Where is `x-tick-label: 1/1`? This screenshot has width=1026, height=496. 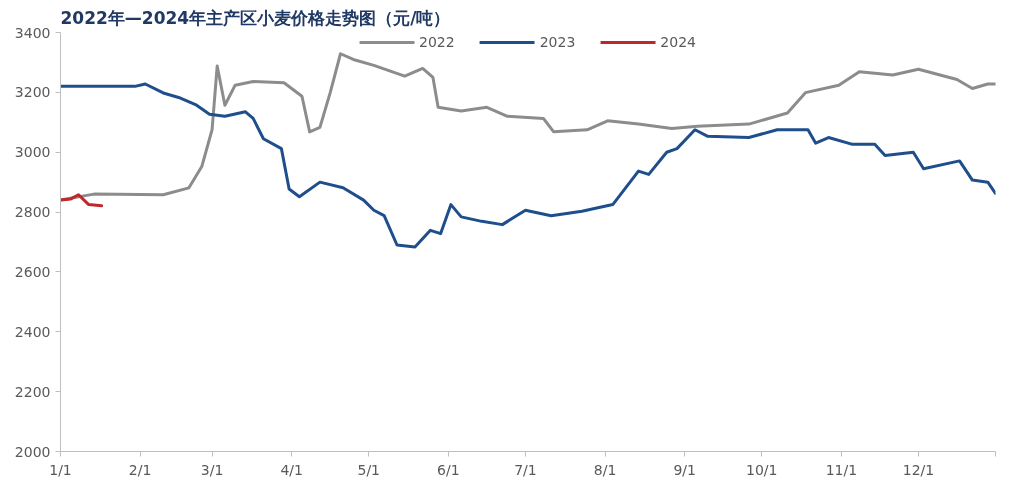 x-tick-label: 1/1 is located at coordinates (60, 469).